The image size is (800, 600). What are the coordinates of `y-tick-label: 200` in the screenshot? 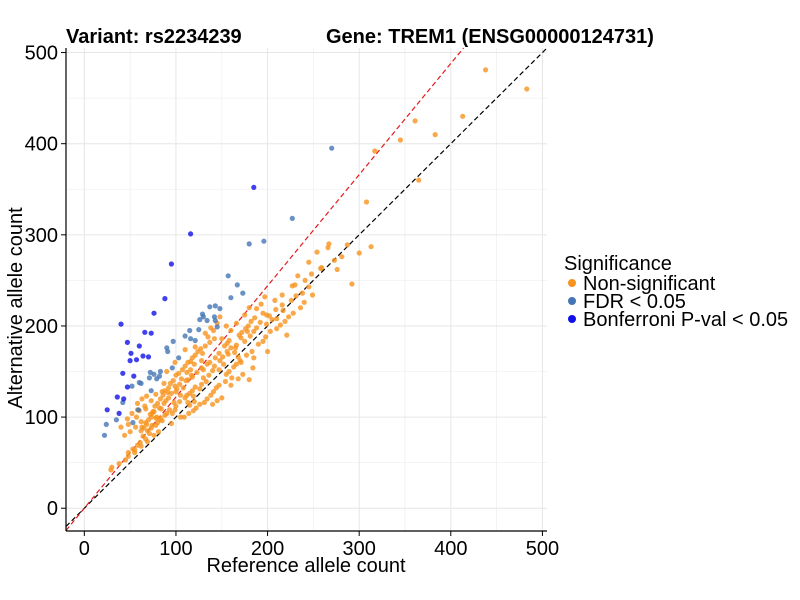 It's located at (41, 327).